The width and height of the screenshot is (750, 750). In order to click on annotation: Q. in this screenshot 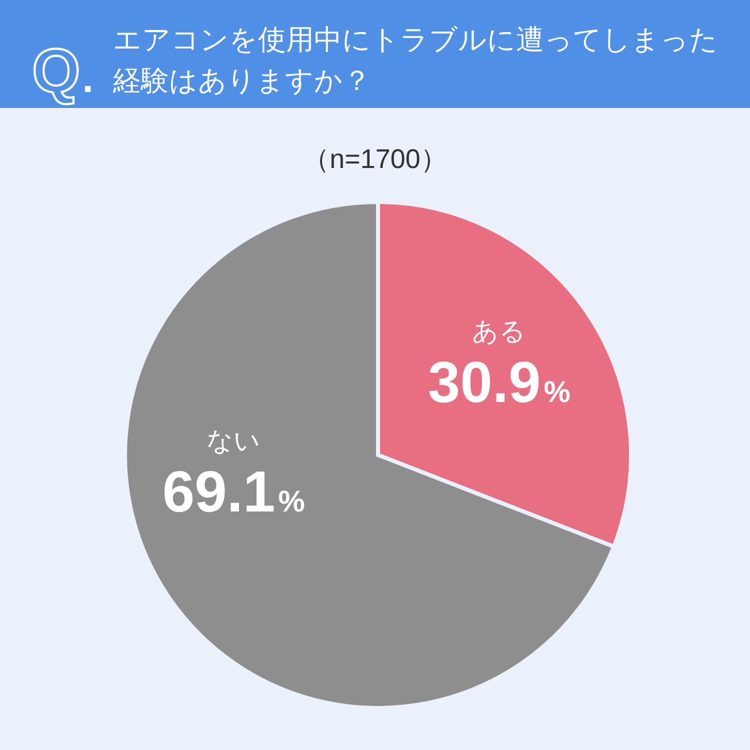, I will do `click(63, 71)`.